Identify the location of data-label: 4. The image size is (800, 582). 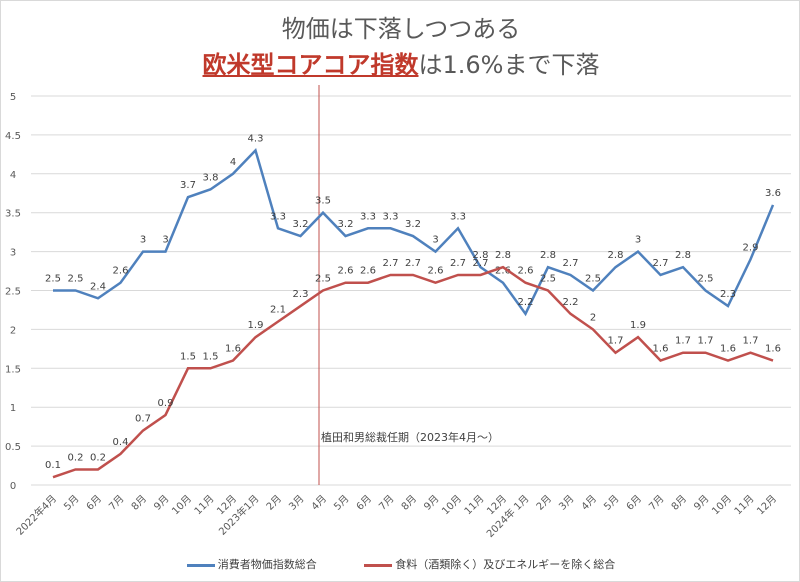
(233, 162).